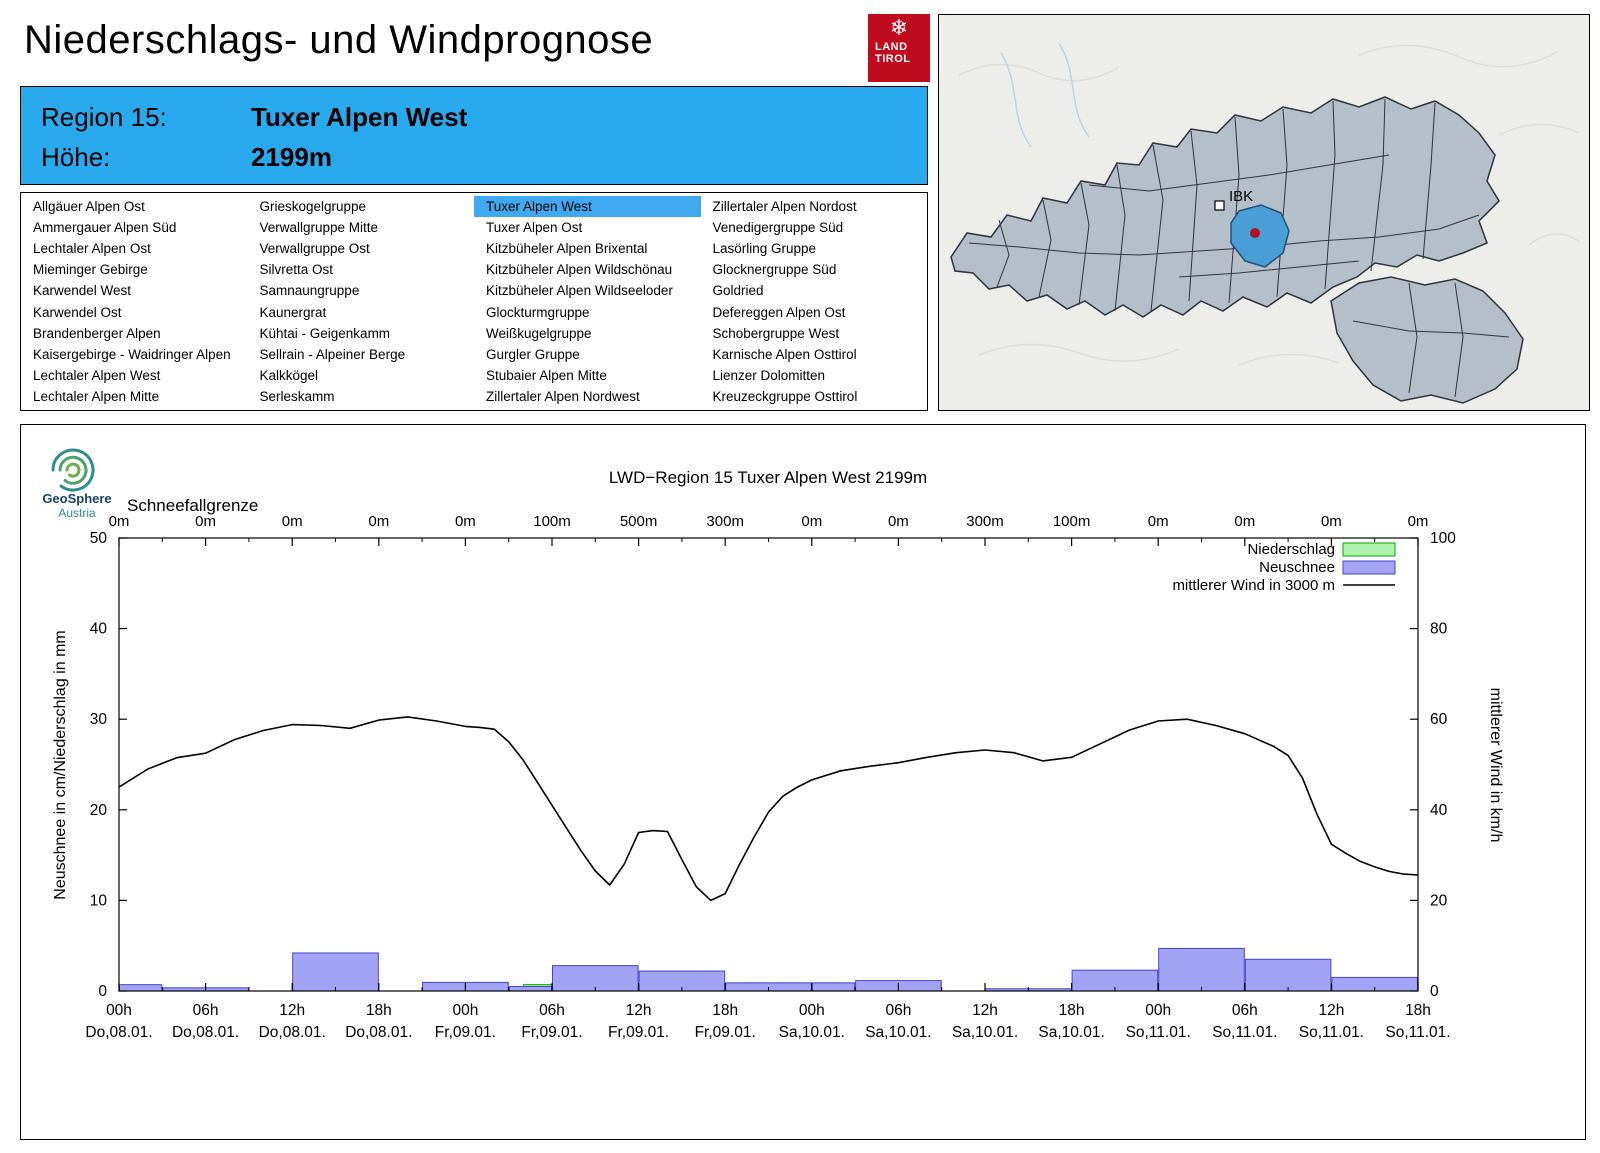 The image size is (1600, 1153). Describe the element at coordinates (104, 116) in the screenshot. I see `region-label: Region 15:` at that location.